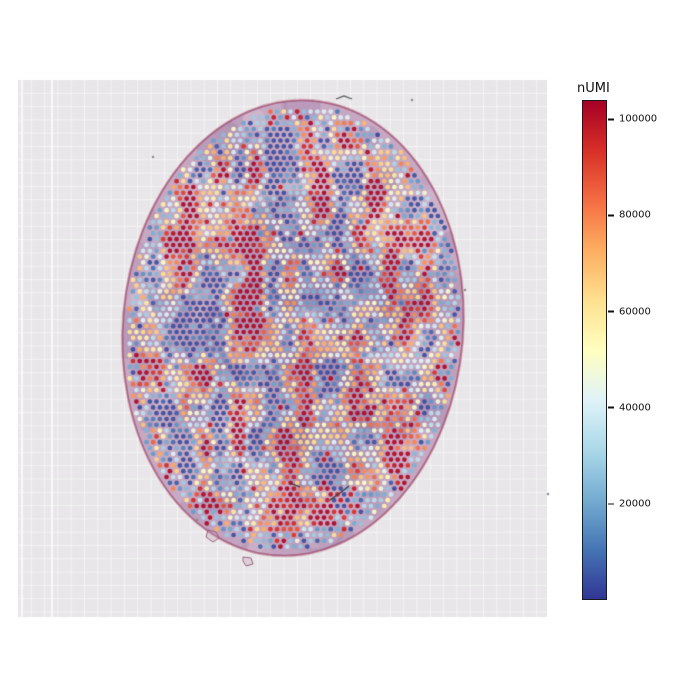  What do you see at coordinates (635, 312) in the screenshot?
I see `colorbar-tick-label: 60000` at bounding box center [635, 312].